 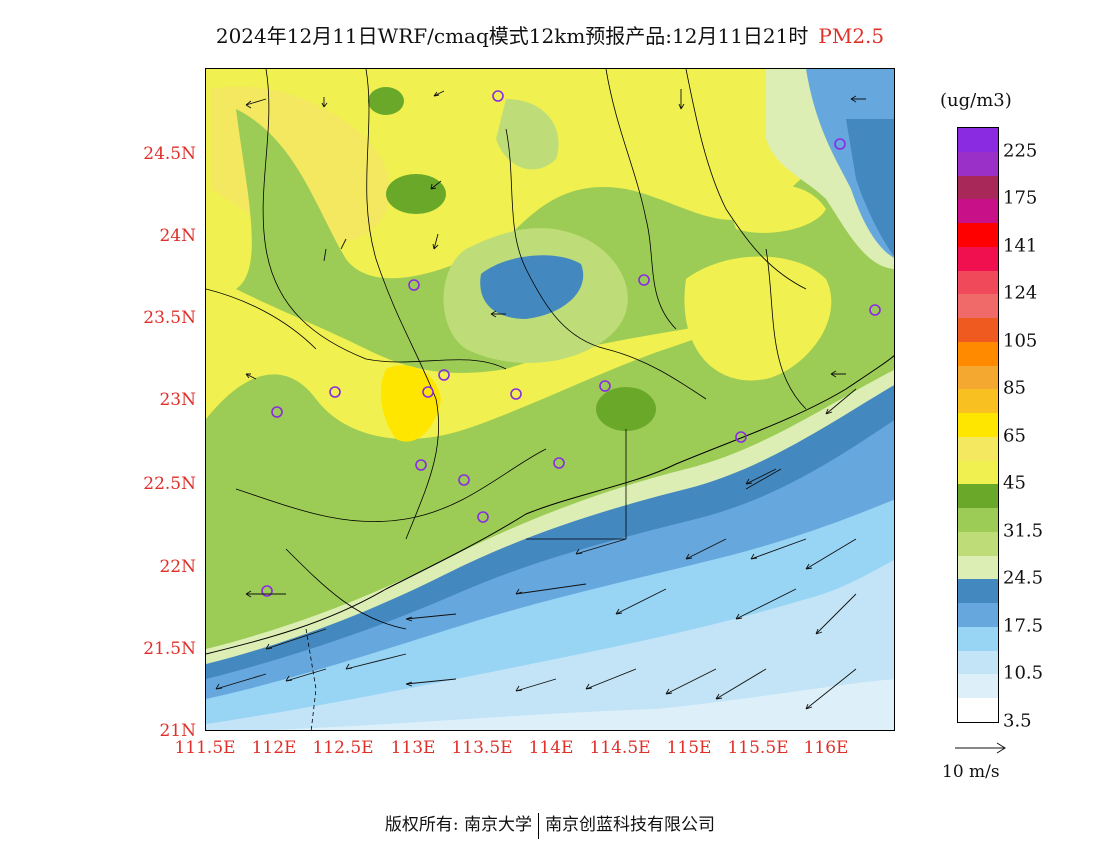 What do you see at coordinates (274, 748) in the screenshot?
I see `lon-label: 112E` at bounding box center [274, 748].